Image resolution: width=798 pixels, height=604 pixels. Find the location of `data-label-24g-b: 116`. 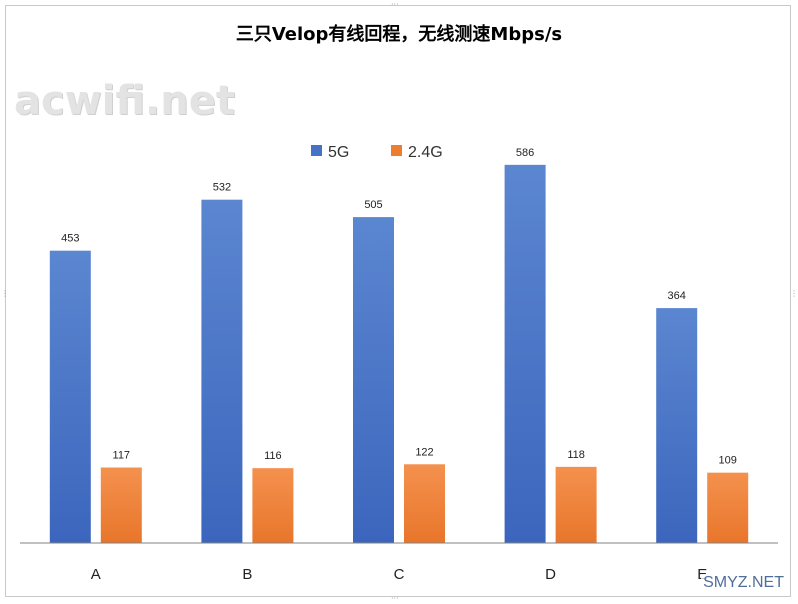

data-label-24g-b: 116 is located at coordinates (273, 456).